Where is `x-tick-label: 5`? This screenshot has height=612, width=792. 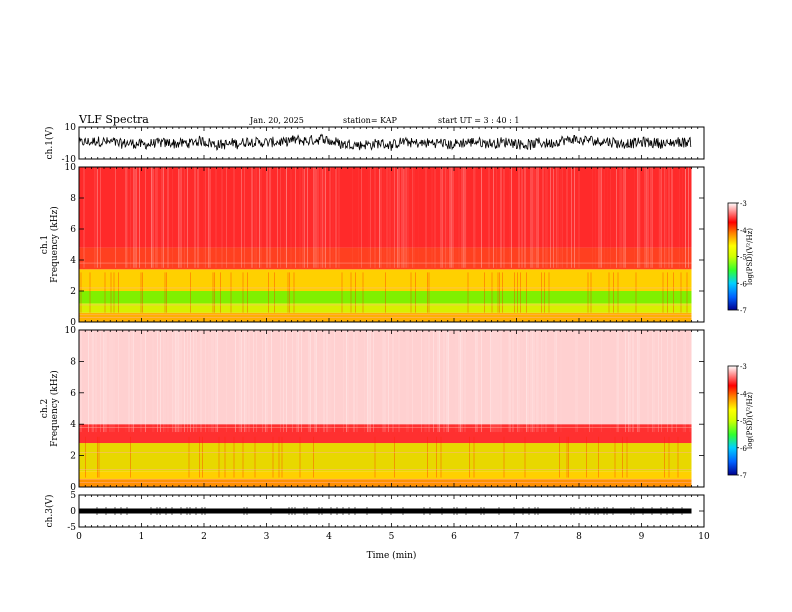 x-tick-label: 5 is located at coordinates (392, 537).